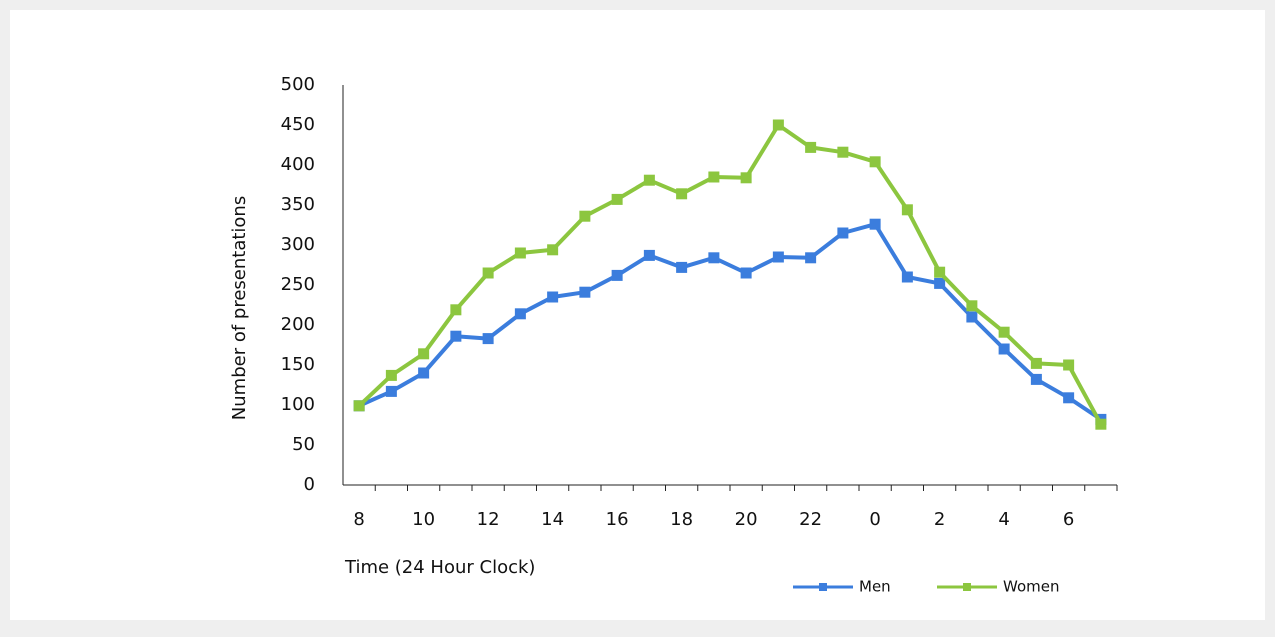 The image size is (1275, 637). Describe the element at coordinates (298, 204) in the screenshot. I see `y-tick-label: 350` at that location.